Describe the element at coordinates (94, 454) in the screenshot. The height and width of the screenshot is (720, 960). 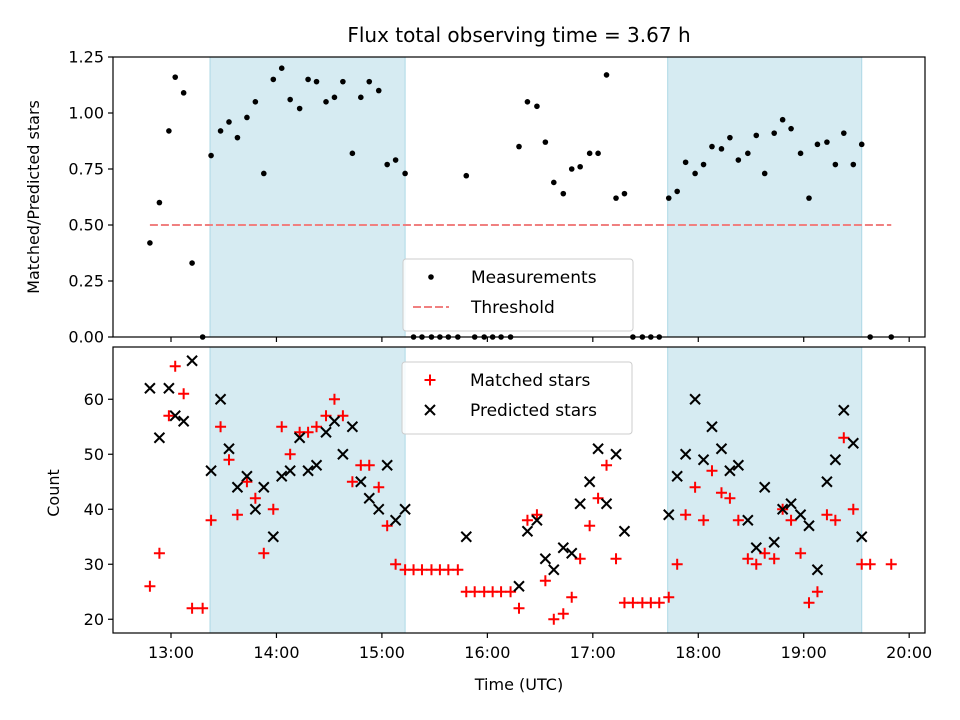
I see `bottom-y-tick-label: 50` at that location.